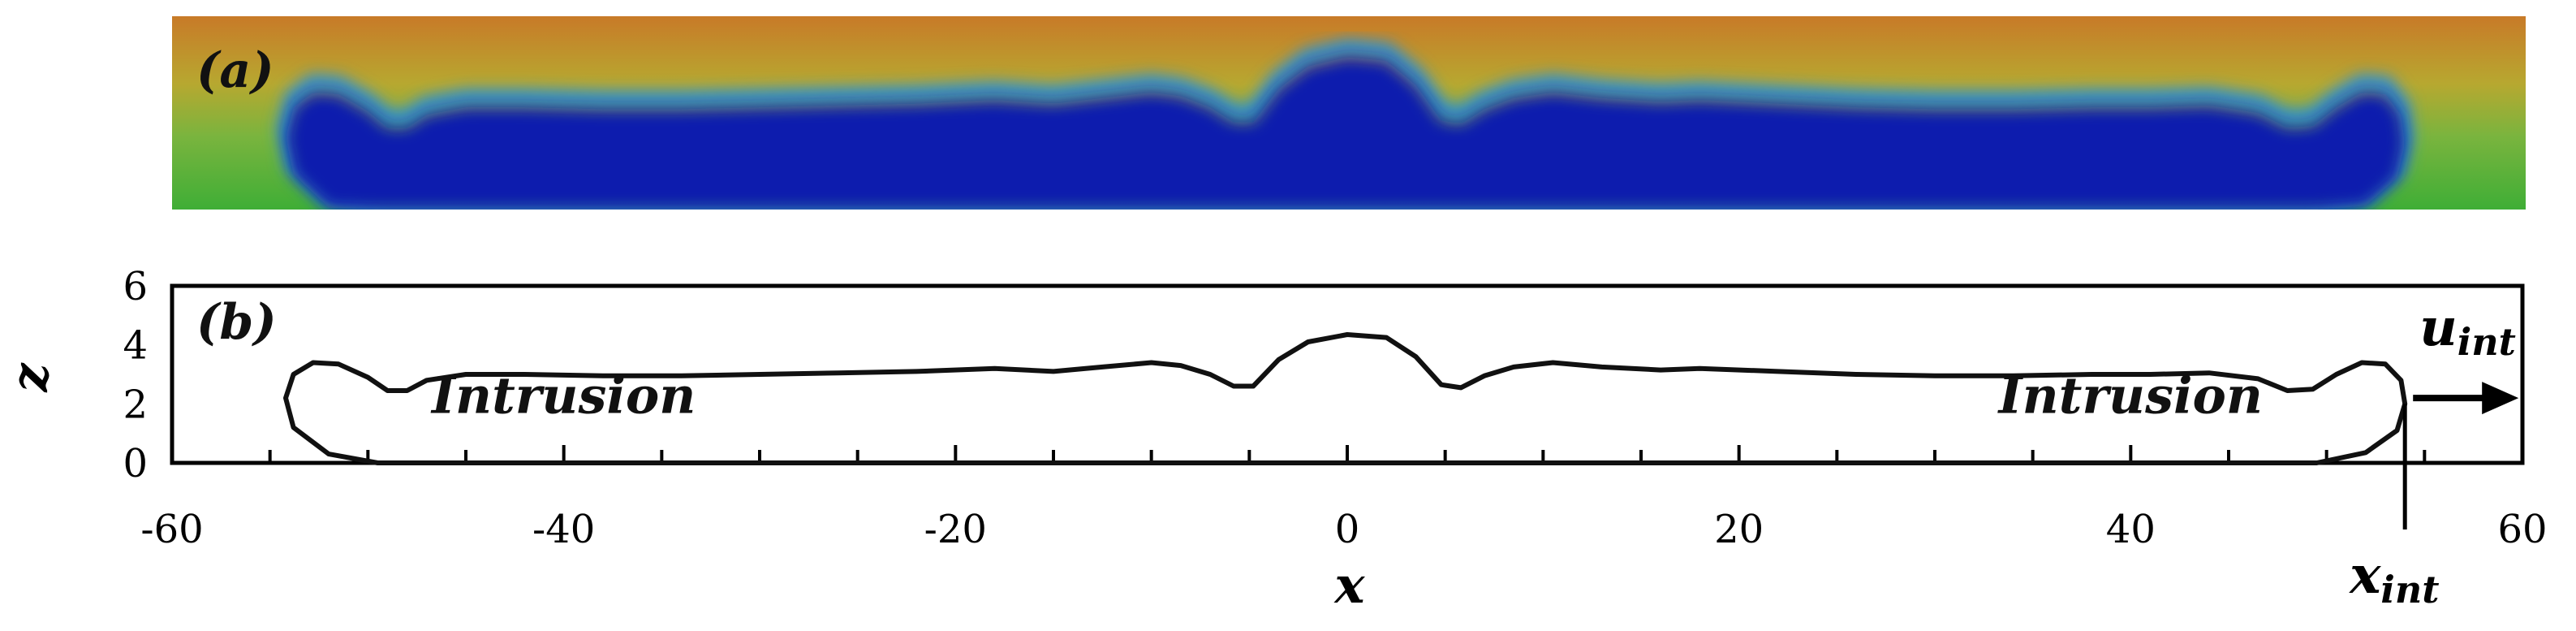  What do you see at coordinates (135, 463) in the screenshot?
I see `y-tick-label: 0` at bounding box center [135, 463].